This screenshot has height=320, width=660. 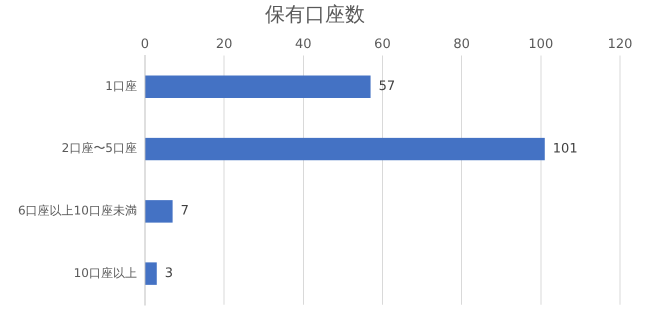 I want to click on x-tick-label: 0, so click(x=145, y=44).